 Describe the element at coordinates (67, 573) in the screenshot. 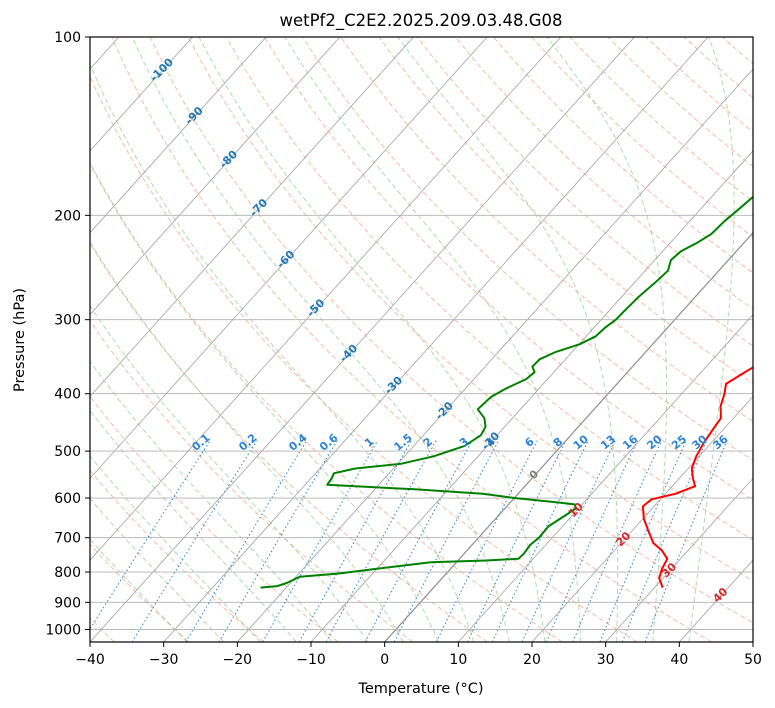

I see `y-tick-label: 800` at that location.